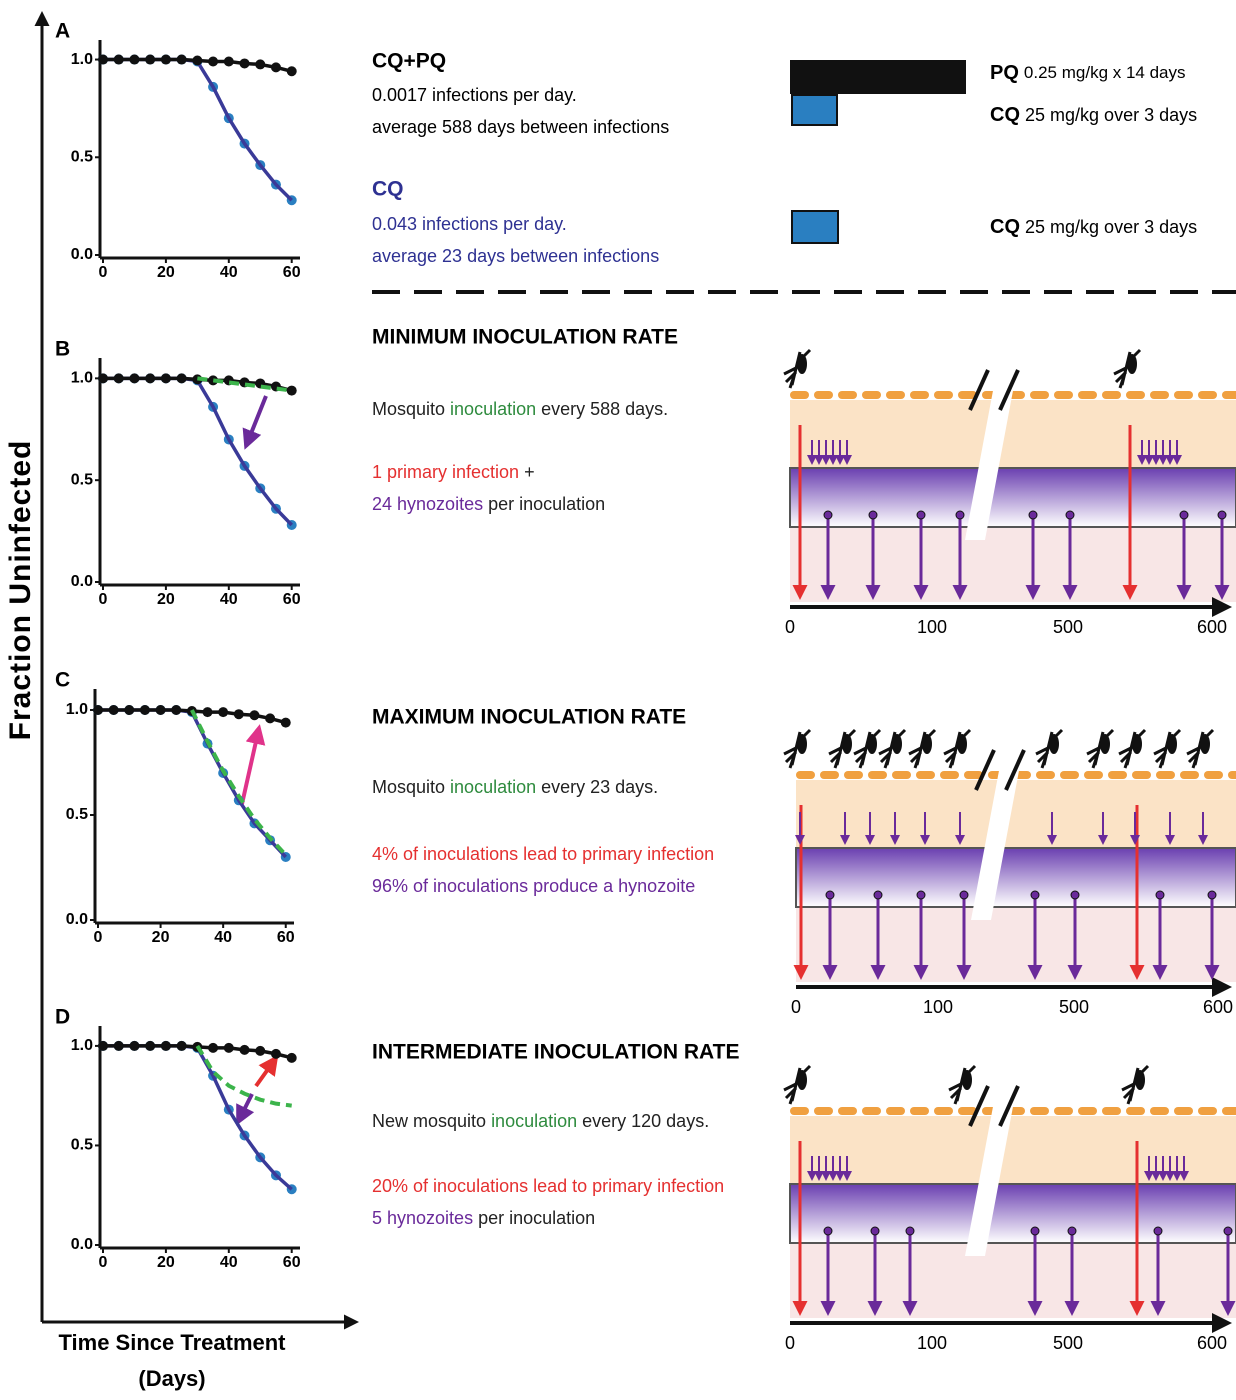 This screenshot has height=1400, width=1236. What do you see at coordinates (245, 1109) in the screenshot?
I see `shift-arrow` at bounding box center [245, 1109].